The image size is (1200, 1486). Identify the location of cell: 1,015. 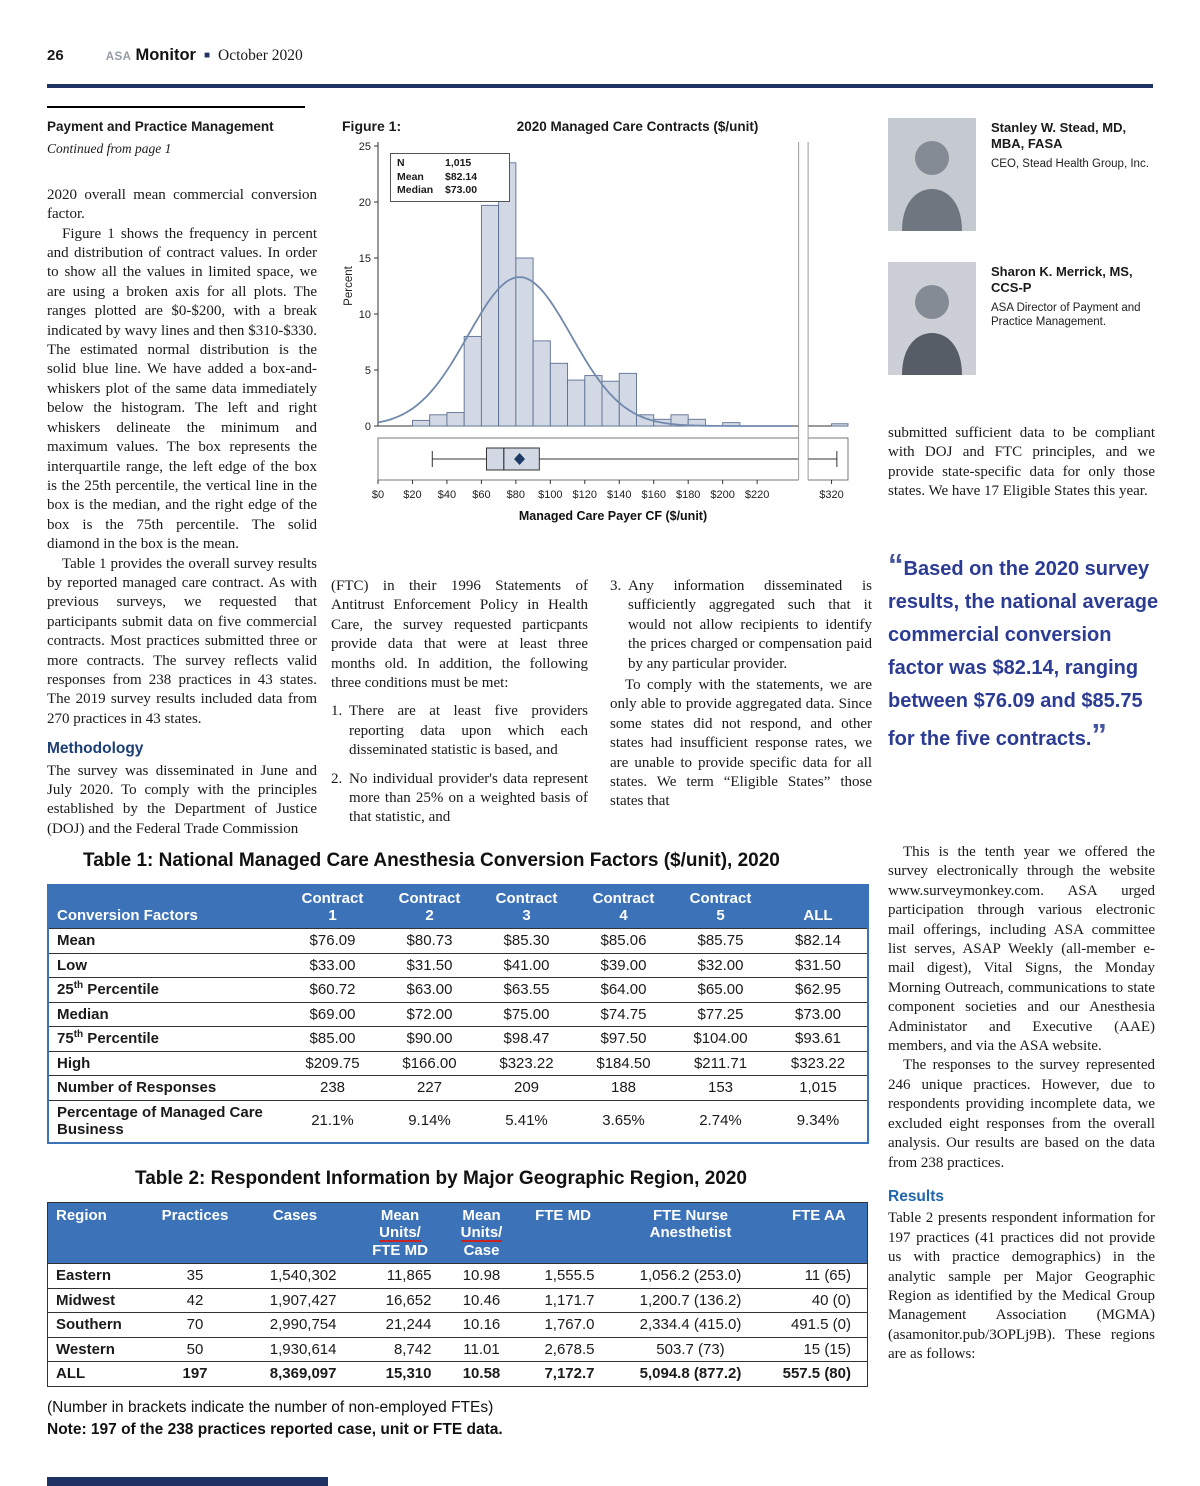
(818, 1087).